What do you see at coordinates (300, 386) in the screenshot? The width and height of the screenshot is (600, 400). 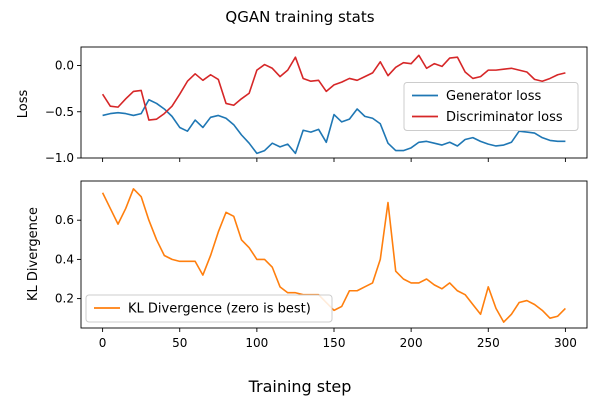 I see `x-axis-label: Training step` at bounding box center [300, 386].